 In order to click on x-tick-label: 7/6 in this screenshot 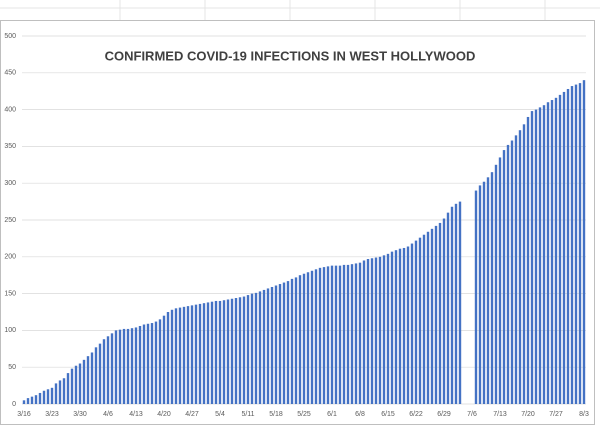, I will do `click(472, 414)`.